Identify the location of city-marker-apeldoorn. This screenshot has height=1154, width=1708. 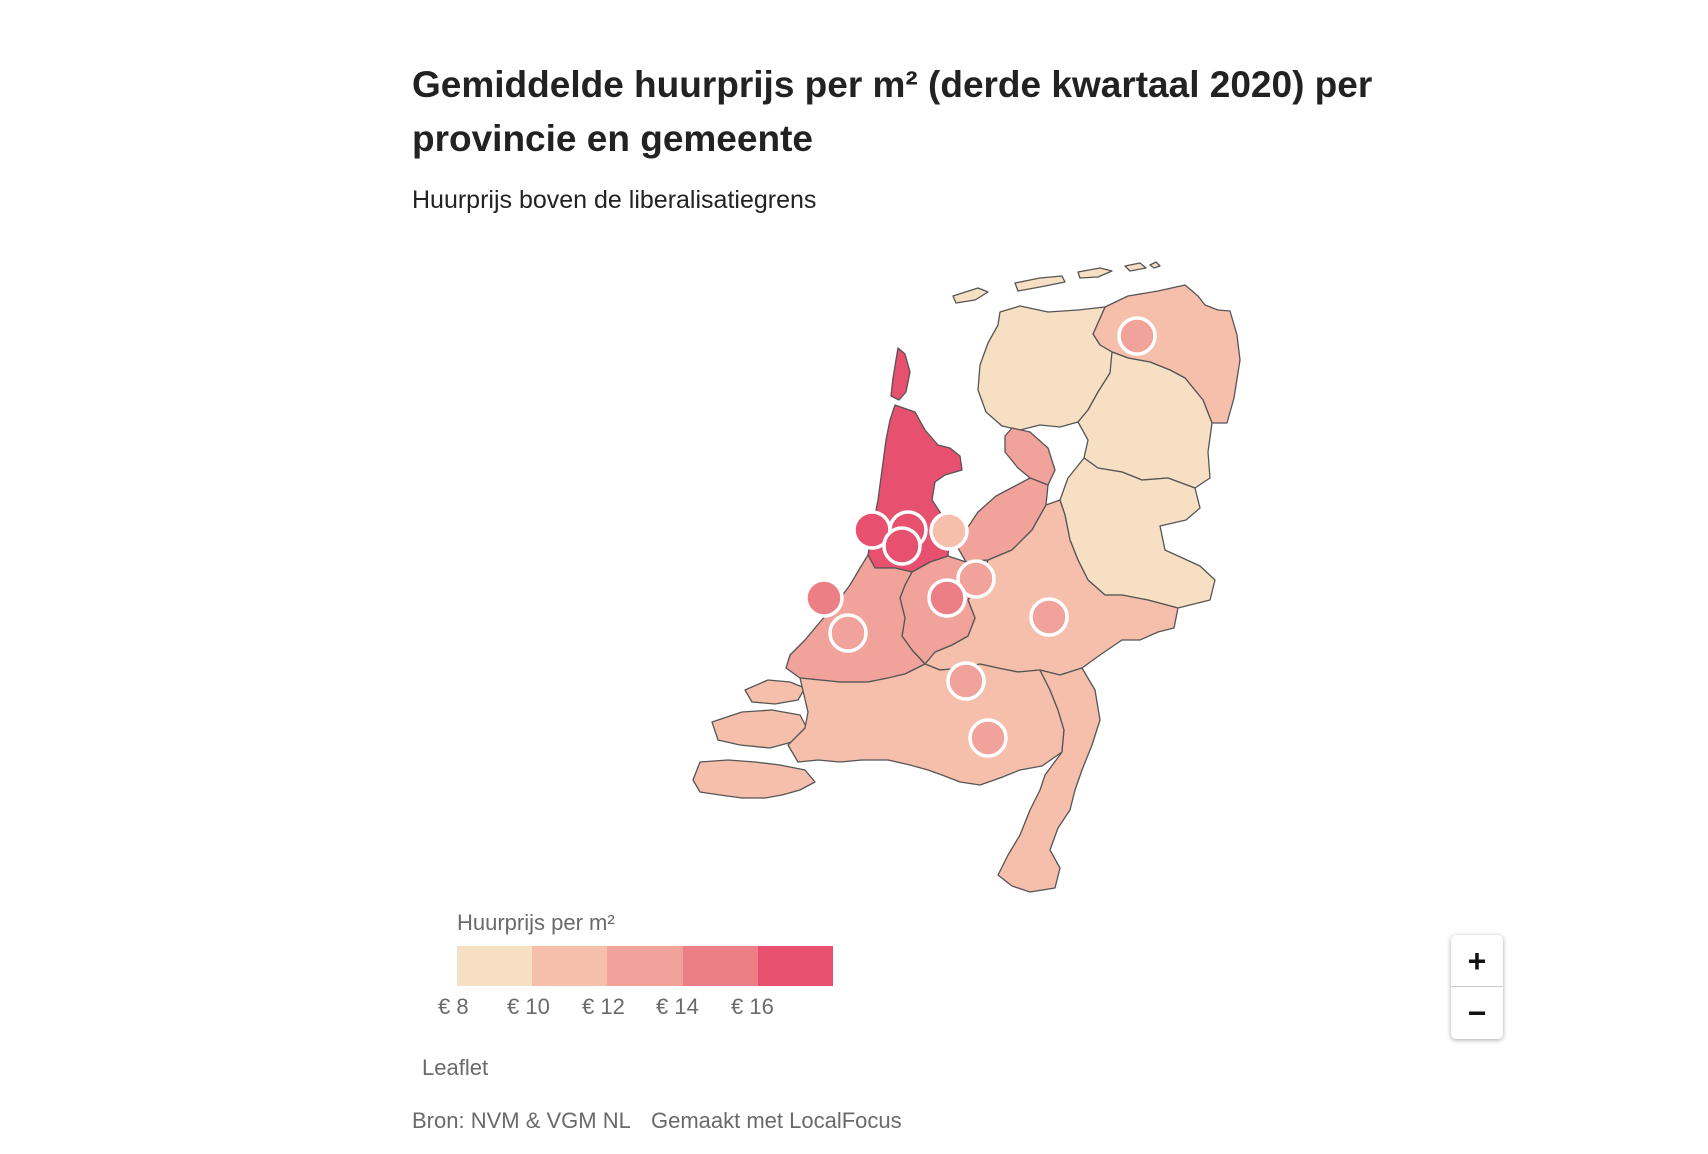
(1049, 617).